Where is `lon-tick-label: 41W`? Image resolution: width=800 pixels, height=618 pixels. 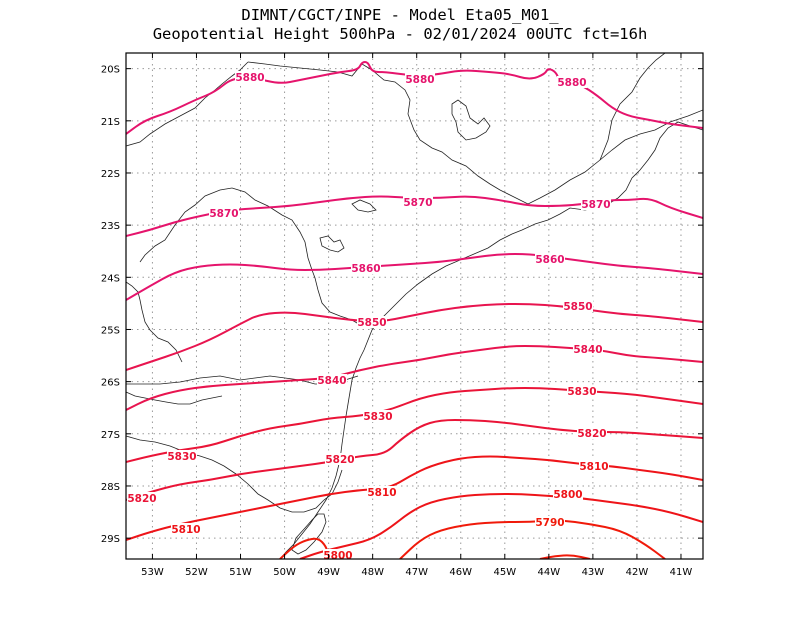
lon-tick-label: 41W is located at coordinates (681, 572).